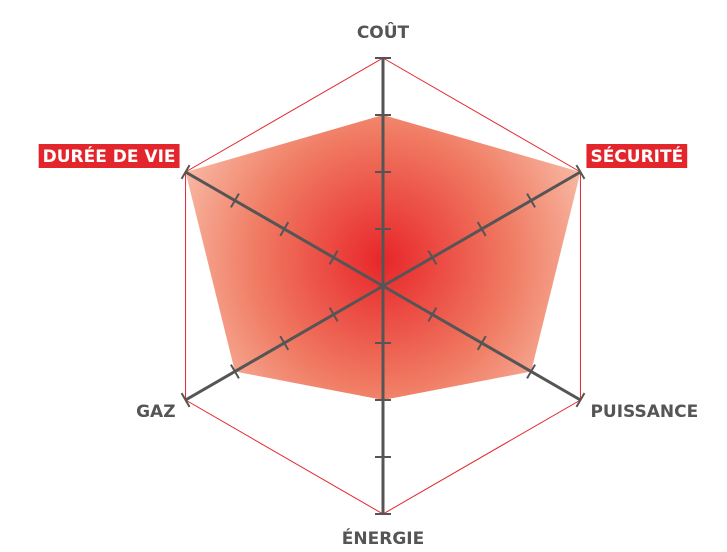  I want to click on axis-label: SÉCURITÉ, so click(636, 156).